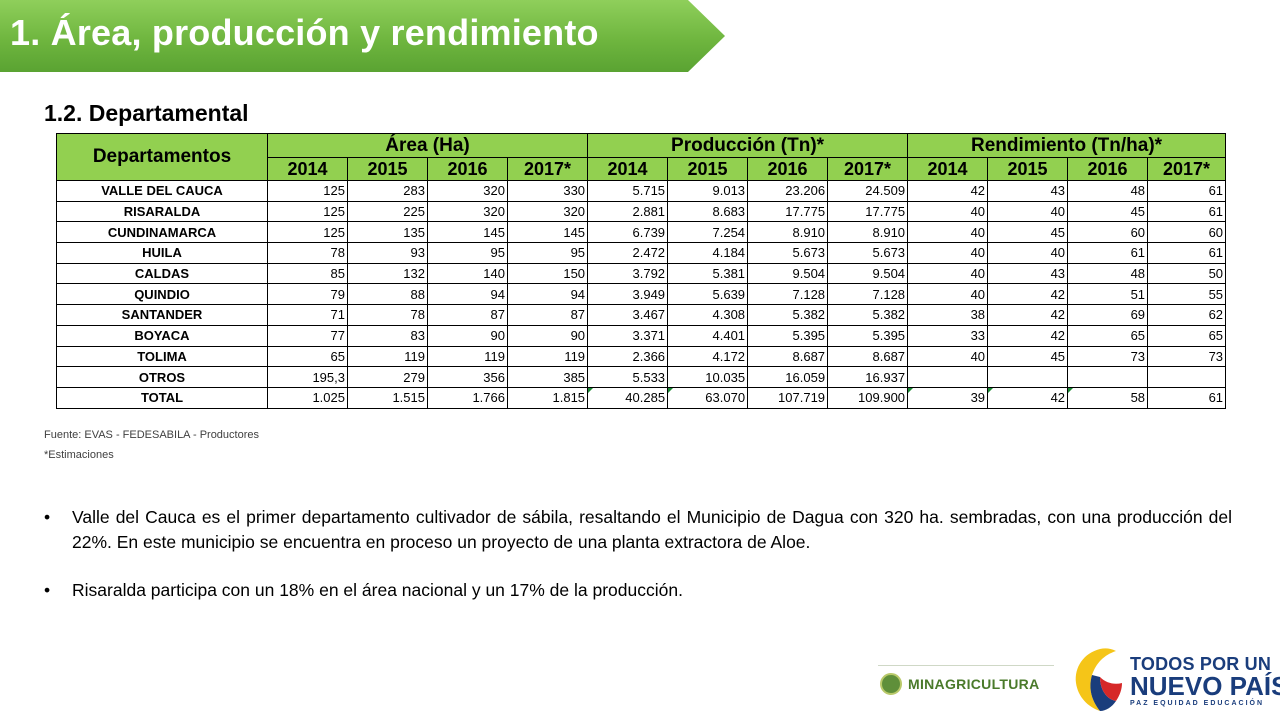 The height and width of the screenshot is (720, 1280). Describe the element at coordinates (307, 294) in the screenshot. I see `area-cell: 79` at that location.